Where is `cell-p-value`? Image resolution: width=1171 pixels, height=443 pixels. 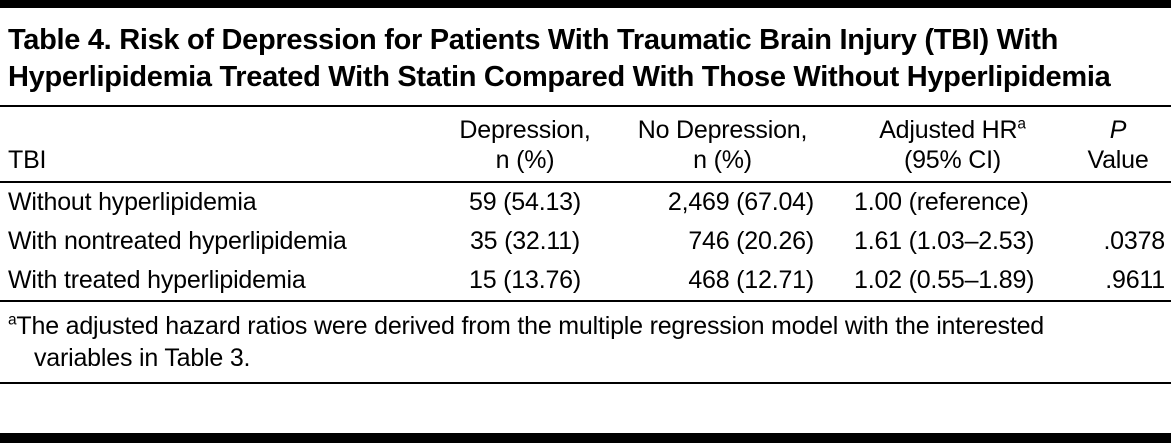 cell-p-value is located at coordinates (1118, 202).